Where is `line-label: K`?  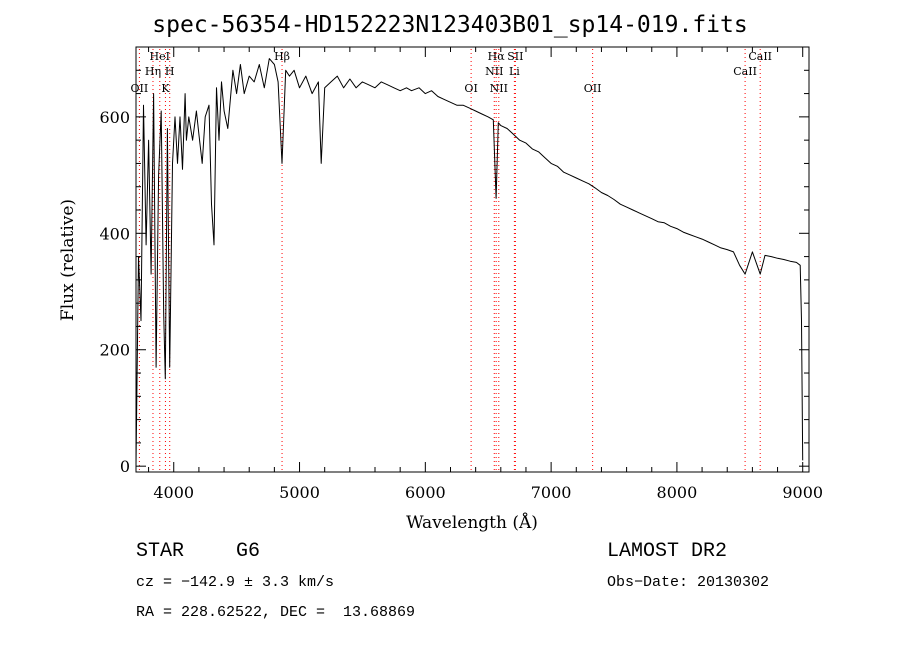 line-label: K is located at coordinates (165, 88).